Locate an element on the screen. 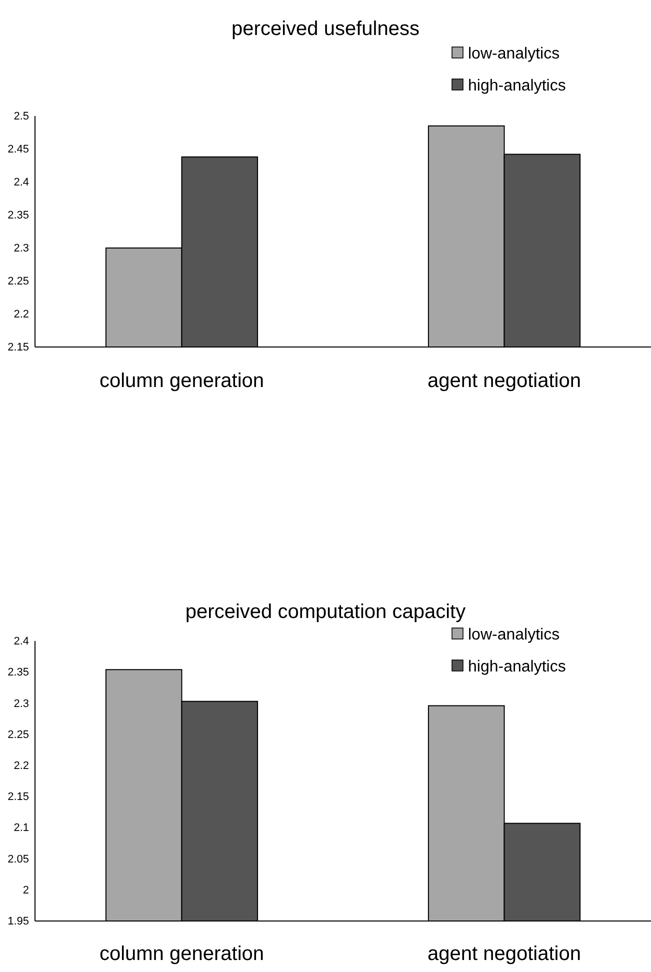  chart-title: perceived computation capacity is located at coordinates (325, 612).